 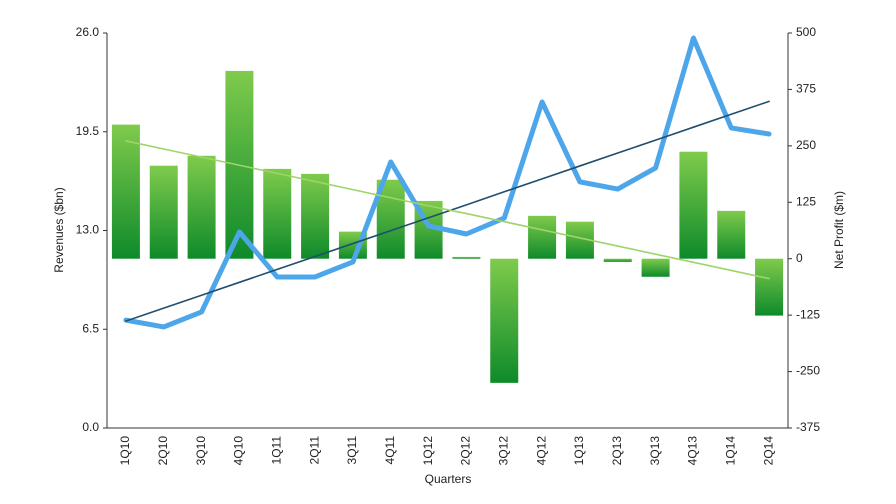 What do you see at coordinates (90, 328) in the screenshot?
I see `y-tick-label: 6.5` at bounding box center [90, 328].